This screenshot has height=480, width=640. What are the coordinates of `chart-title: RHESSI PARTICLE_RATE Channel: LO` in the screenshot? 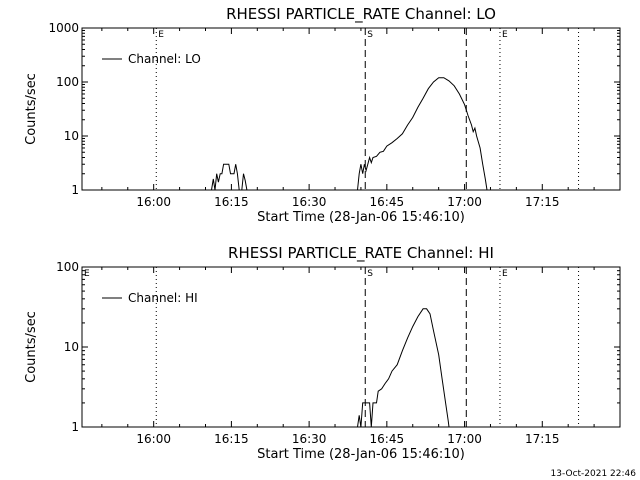 It's located at (361, 14).